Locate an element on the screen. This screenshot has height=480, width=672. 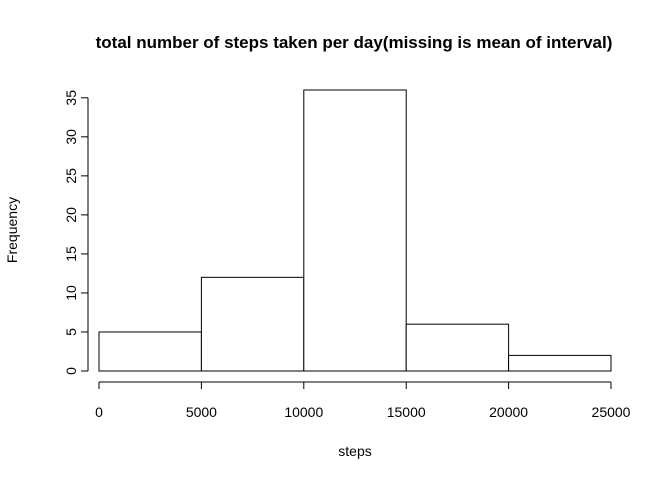
x-tick-label-2: 10000 is located at coordinates (303, 412).